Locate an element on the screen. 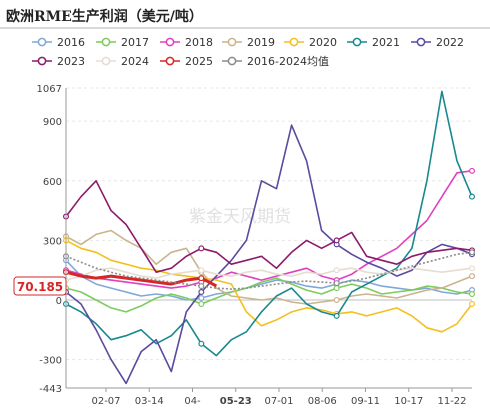 The image size is (490, 411). current-value-badge: 70.185 is located at coordinates (40, 286).